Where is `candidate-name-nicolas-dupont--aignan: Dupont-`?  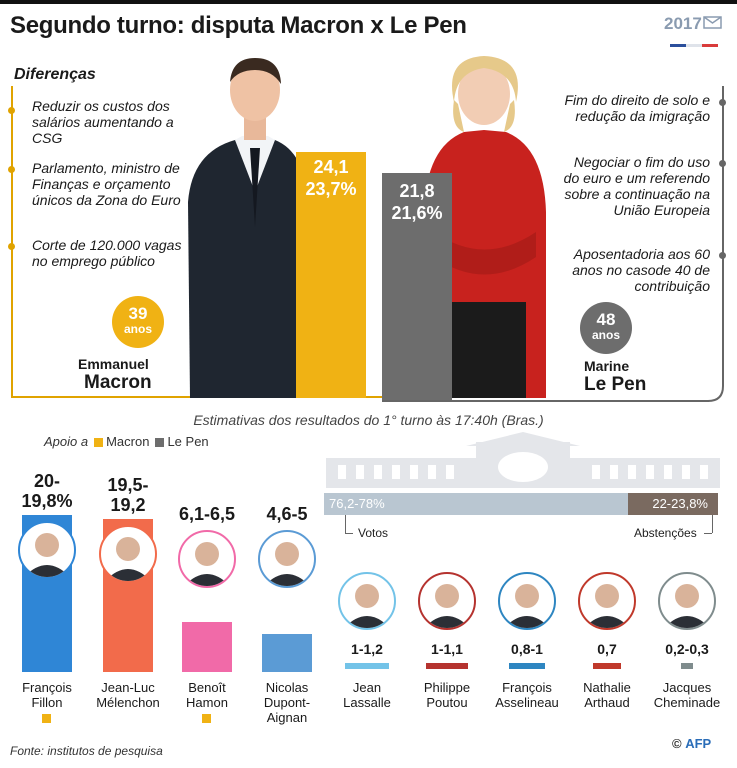
candidate-name-nicolas-dupont--aignan: Dupont- is located at coordinates (287, 702).